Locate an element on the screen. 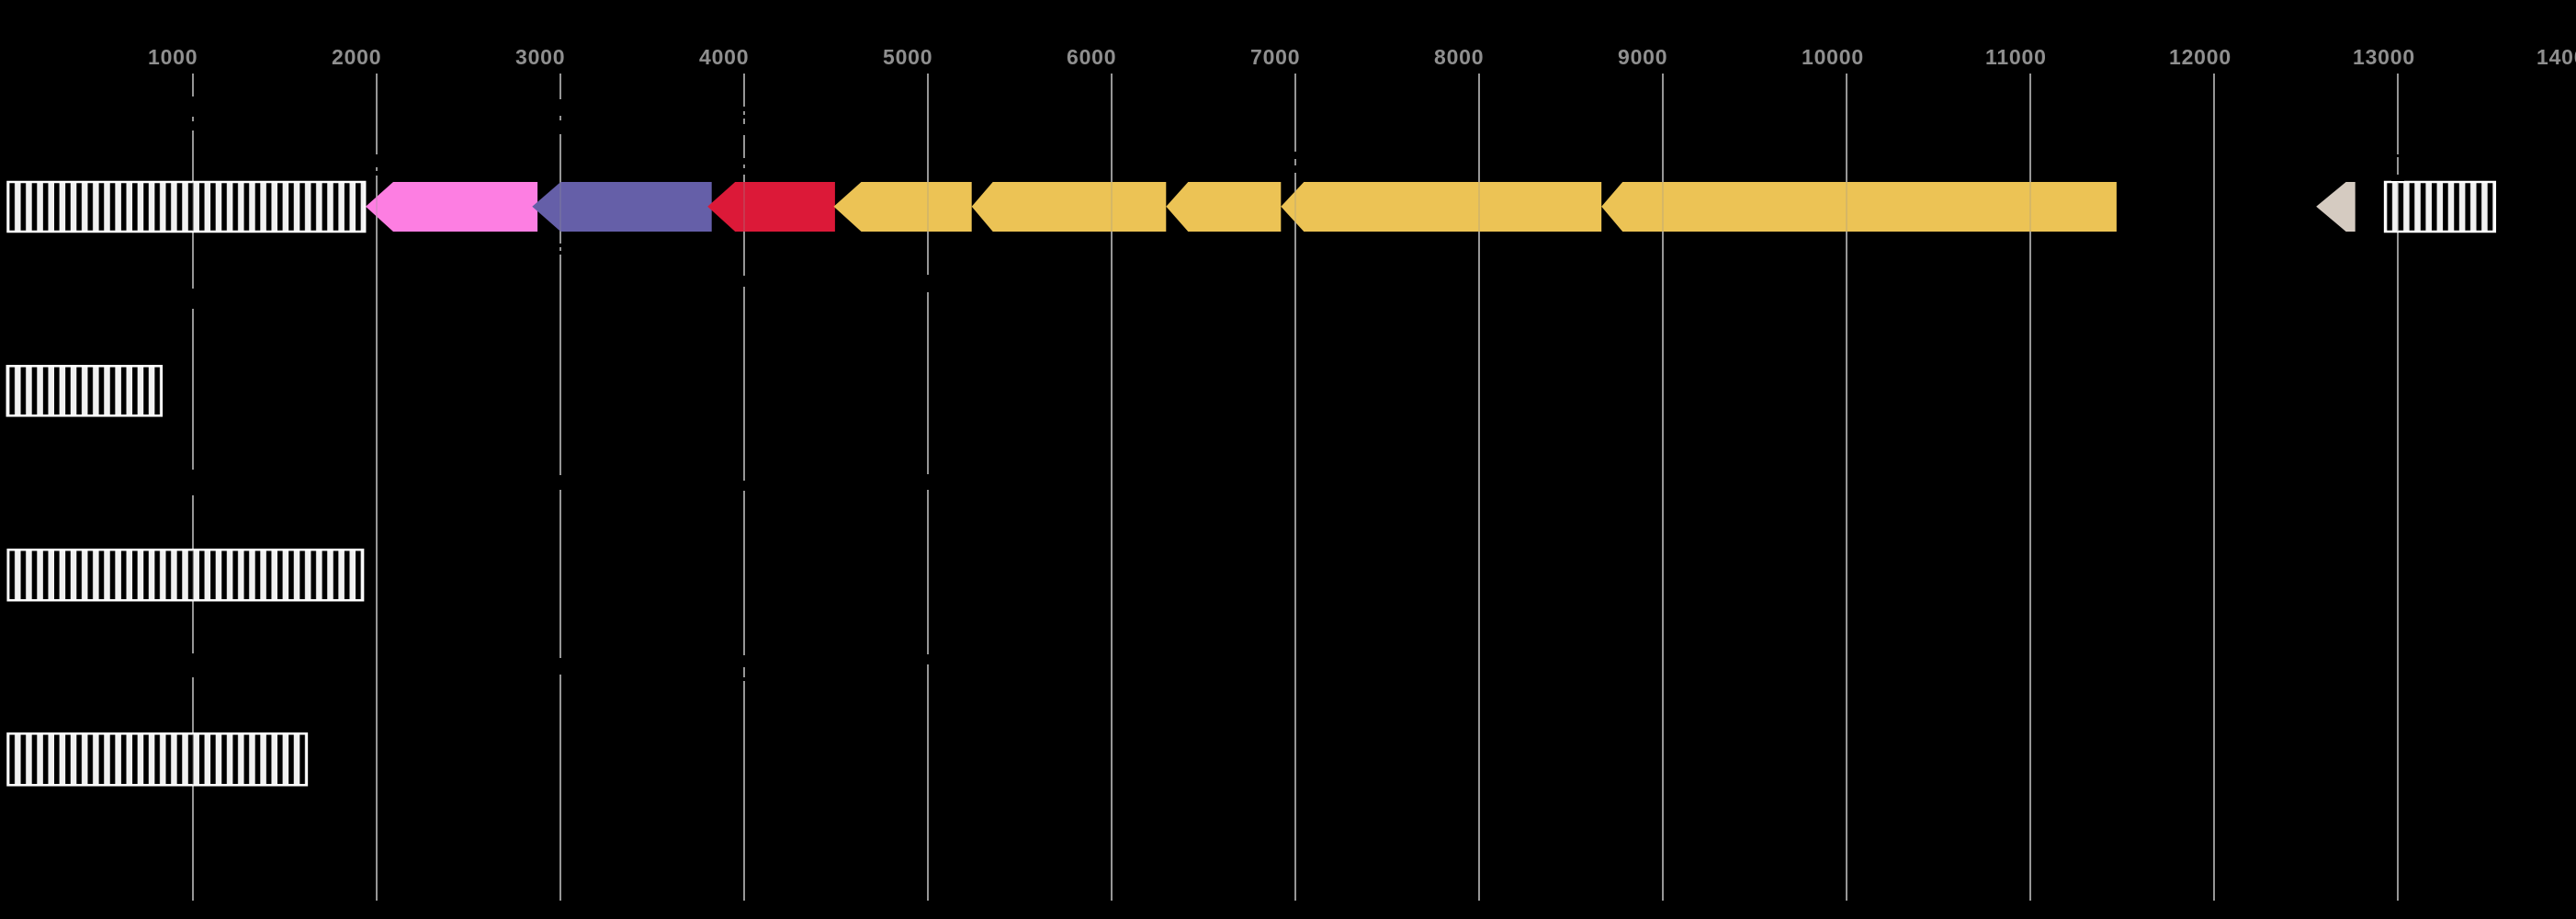 The width and height of the screenshot is (2576, 919). svg-text: 9000 is located at coordinates (1642, 57).